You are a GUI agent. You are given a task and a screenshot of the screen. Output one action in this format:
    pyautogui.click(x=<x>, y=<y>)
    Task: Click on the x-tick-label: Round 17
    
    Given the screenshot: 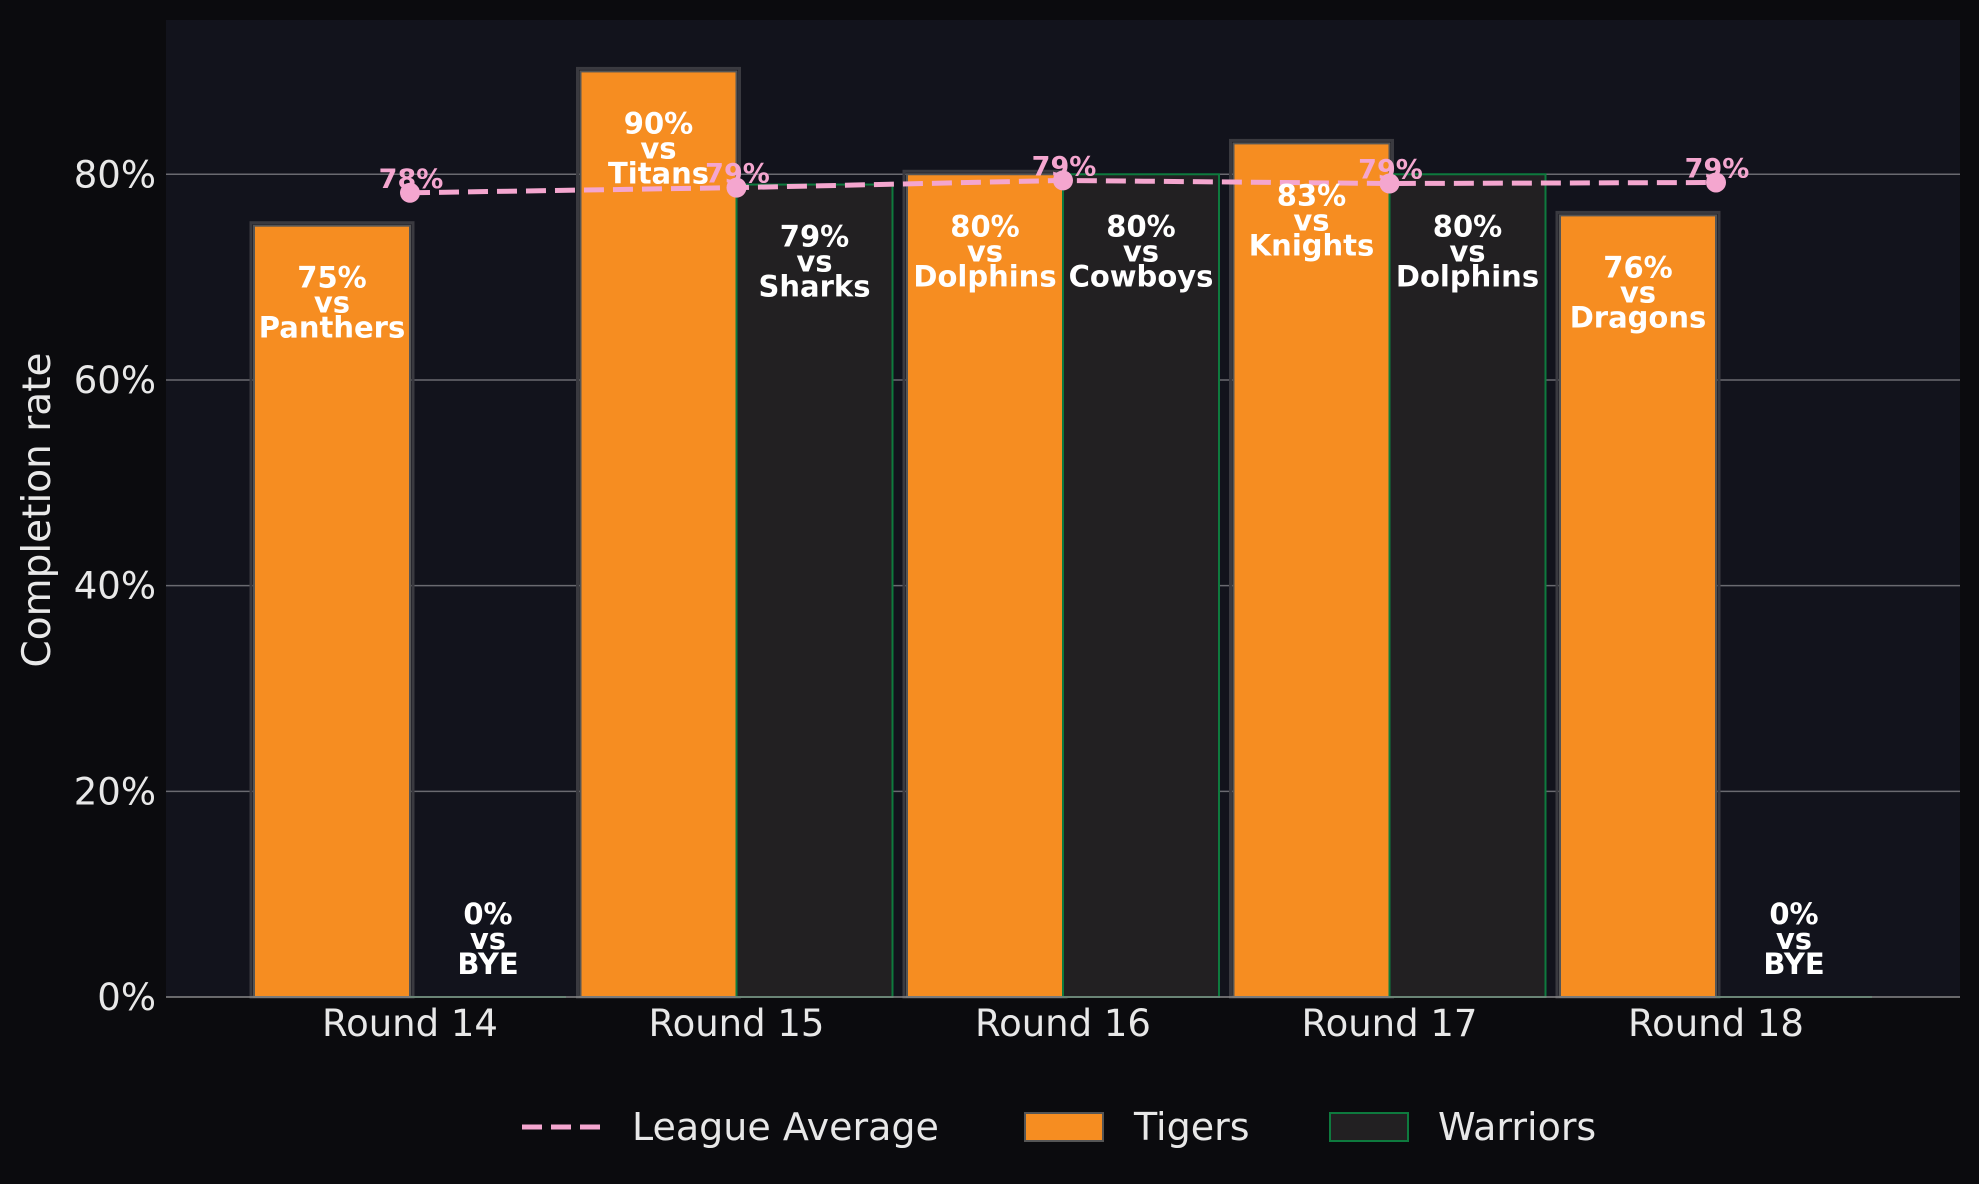 What is the action you would take?
    pyautogui.click(x=1390, y=1023)
    